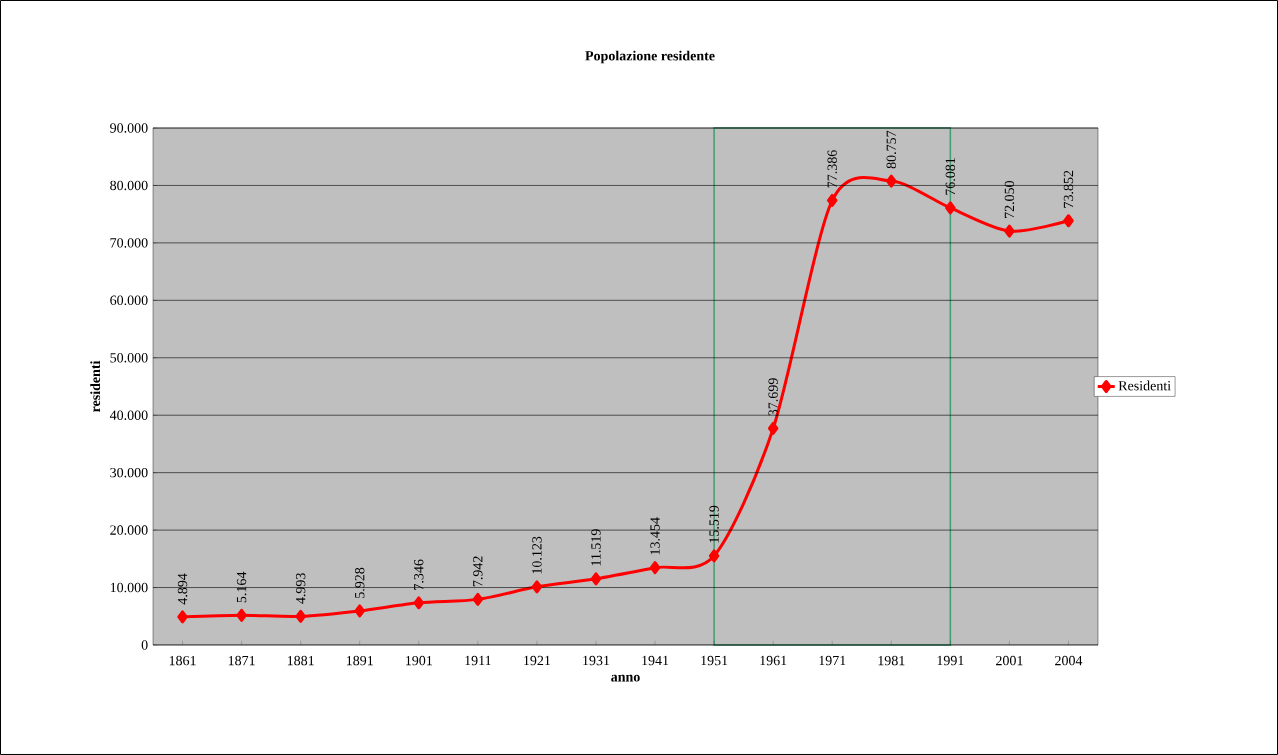  I want to click on data-label: 11.519, so click(596, 547).